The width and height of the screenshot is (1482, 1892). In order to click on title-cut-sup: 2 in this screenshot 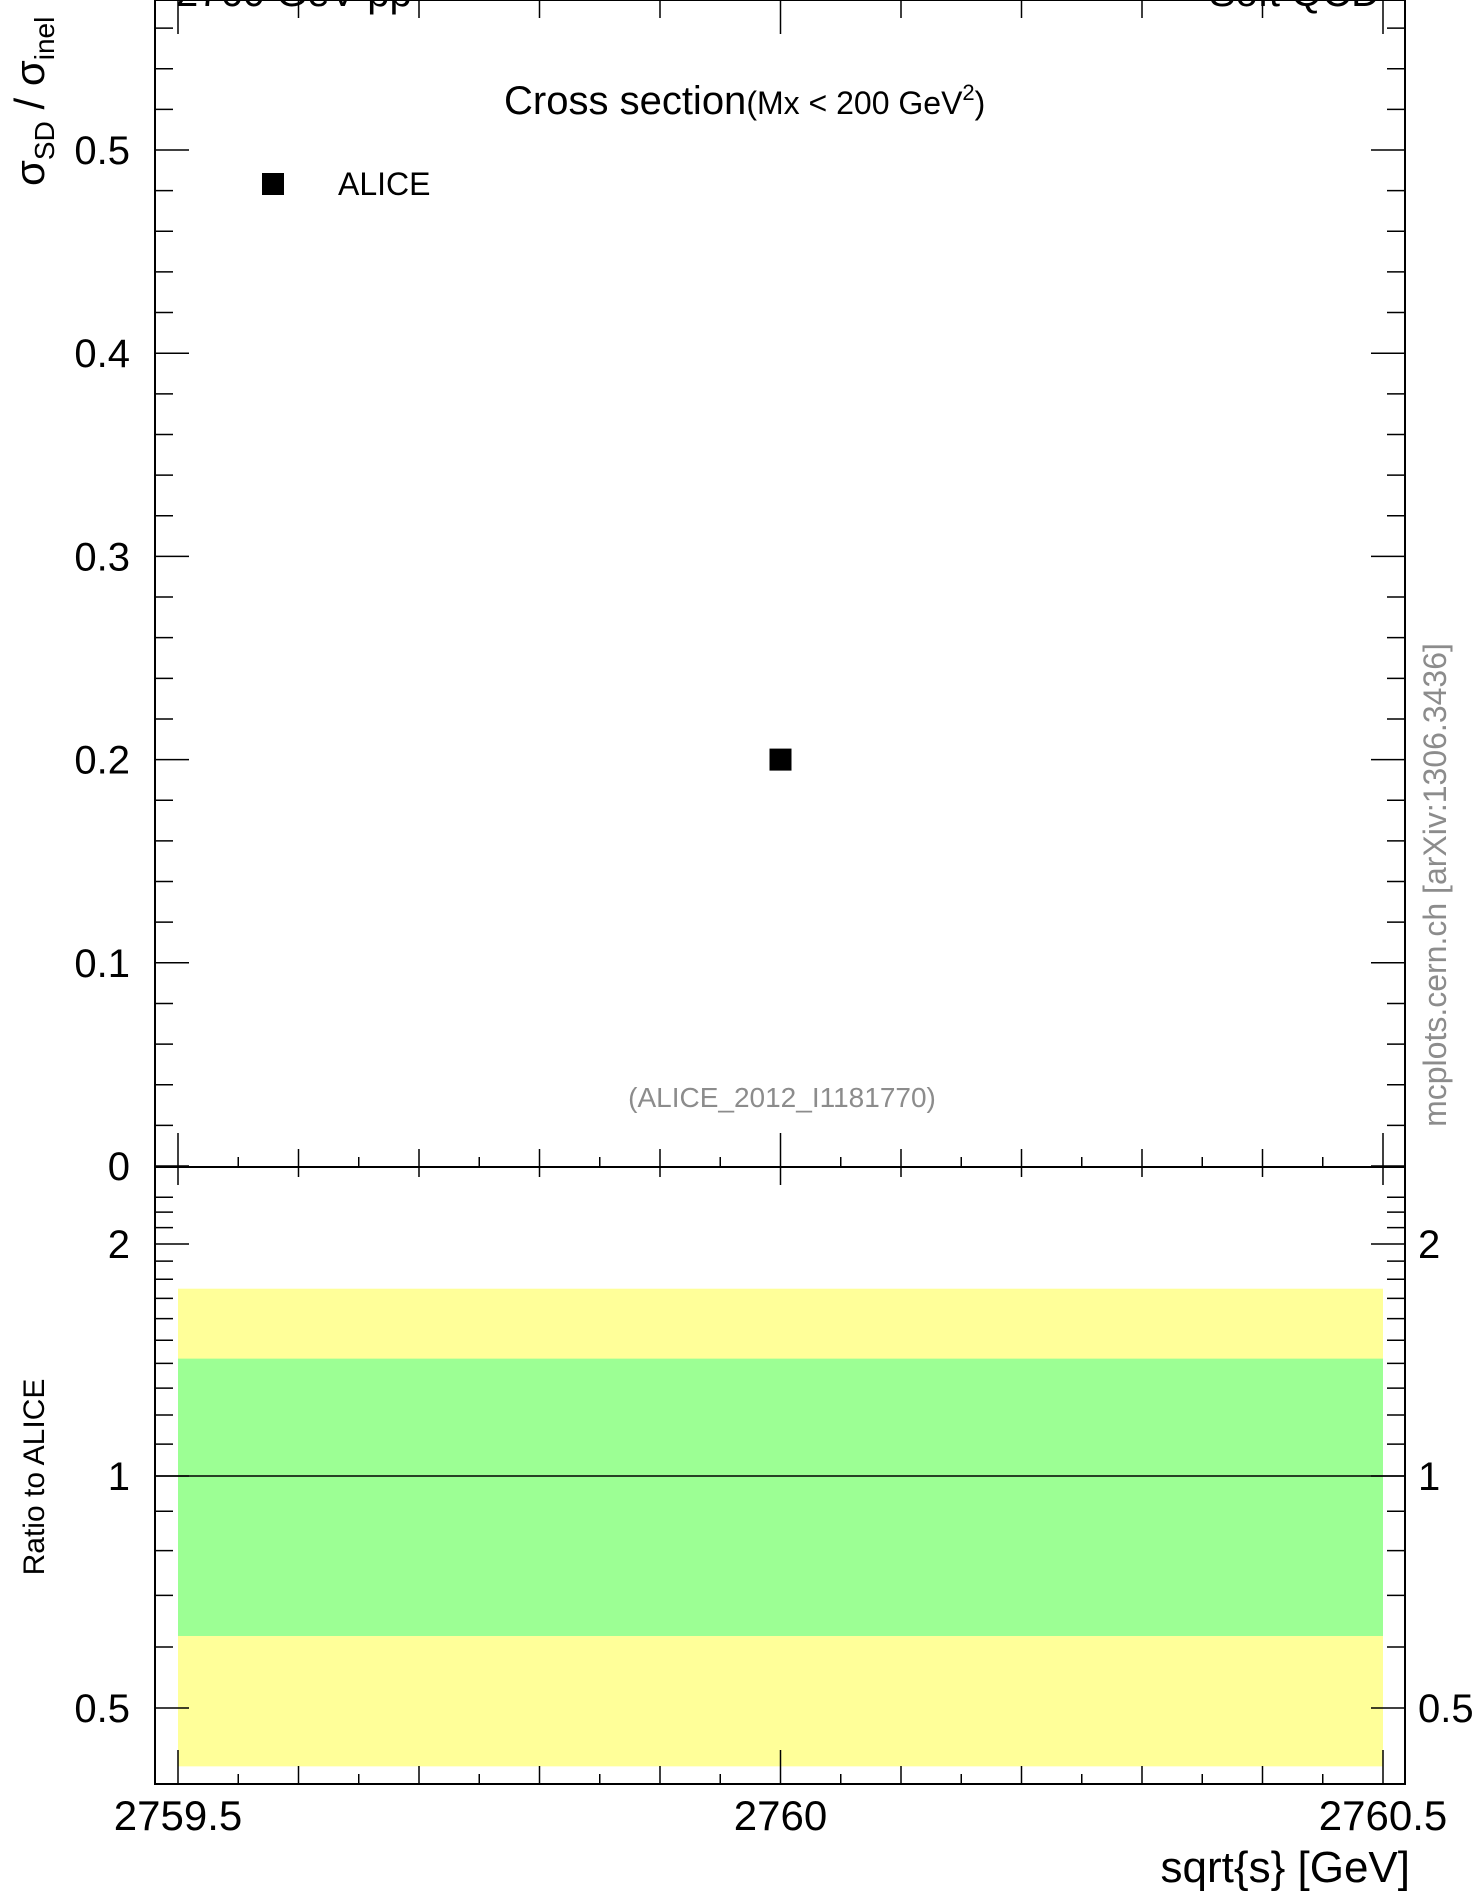, I will do `click(968, 92)`.